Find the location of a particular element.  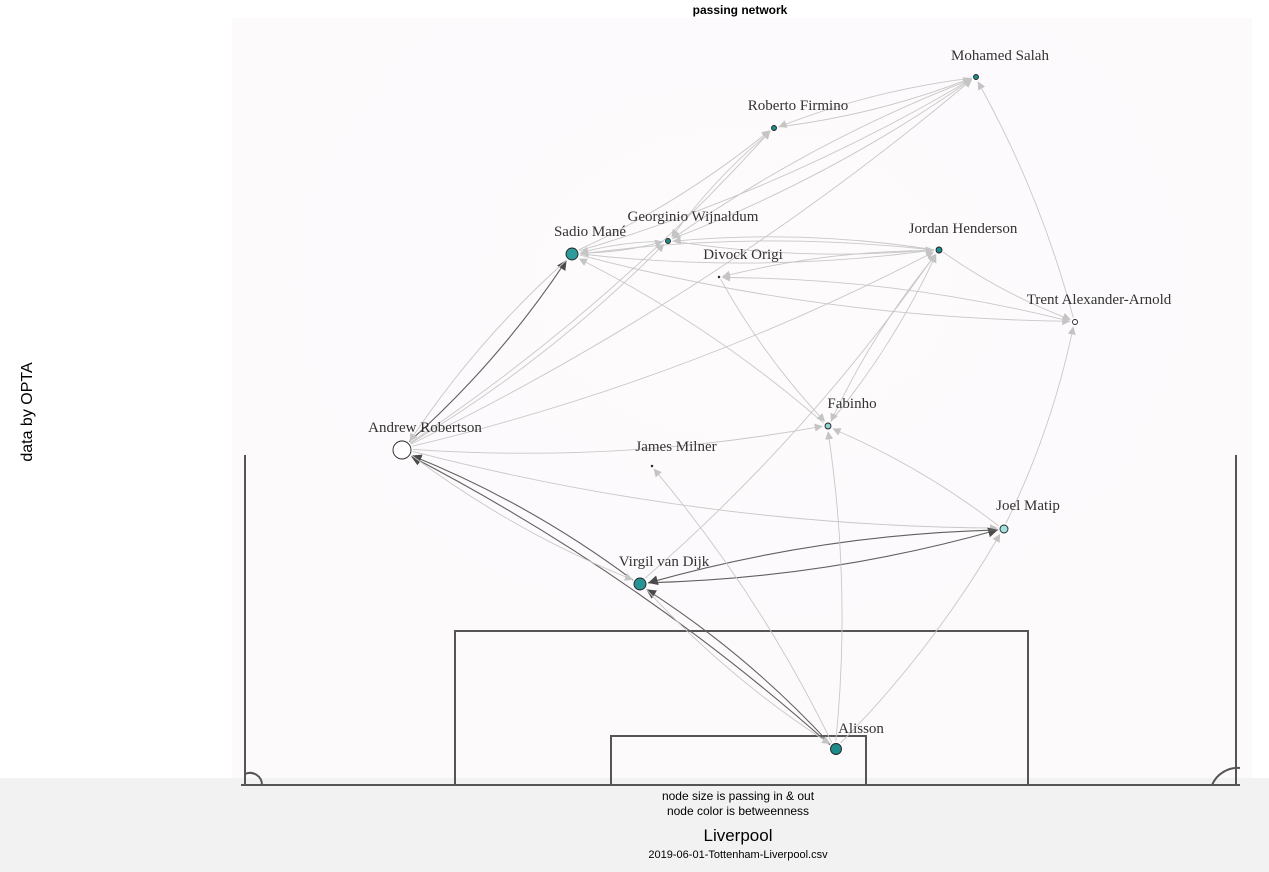

player-label-robertson: Andrew Robertson is located at coordinates (425, 428).